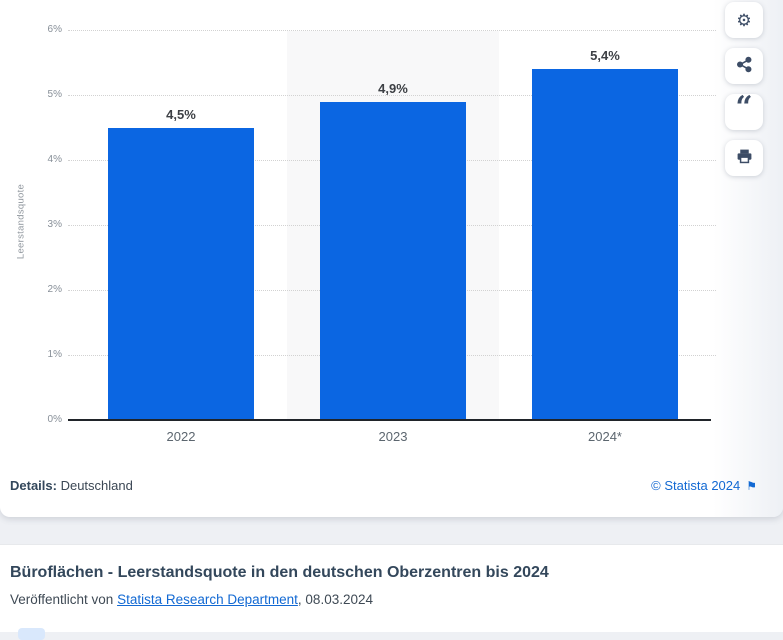  Describe the element at coordinates (54, 29) in the screenshot. I see `y-tick-label: 6%` at that location.